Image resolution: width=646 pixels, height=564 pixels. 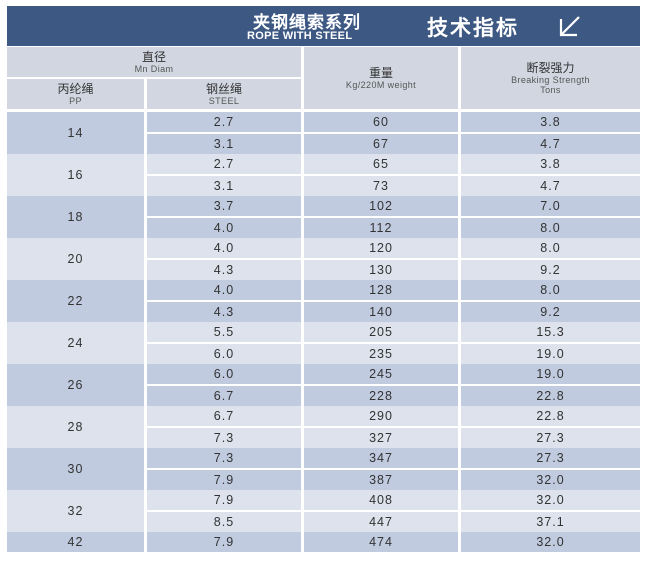 I want to click on header-diameter-cn: 直径, so click(x=153, y=56).